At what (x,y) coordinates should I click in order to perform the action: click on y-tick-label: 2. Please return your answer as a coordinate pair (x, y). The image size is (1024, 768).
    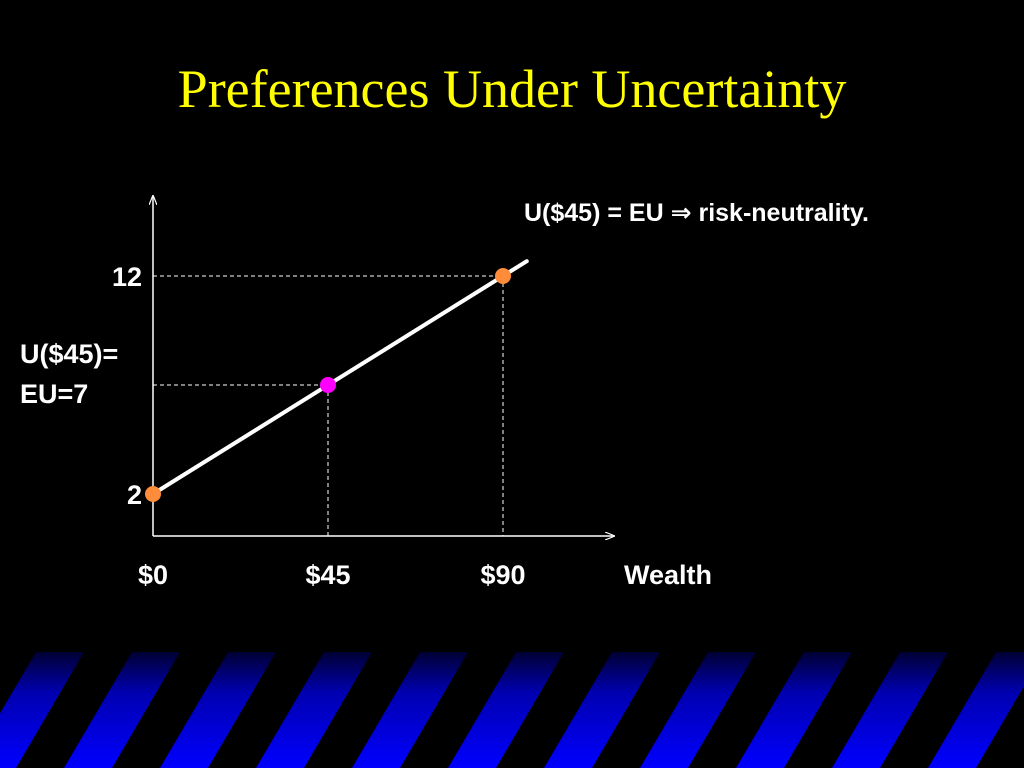
    Looking at the image, I should click on (134, 495).